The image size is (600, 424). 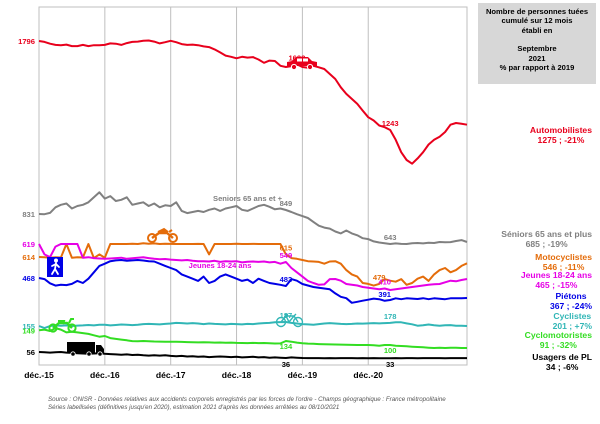 What do you see at coordinates (171, 375) in the screenshot?
I see `x-tick-label: déc.-17` at bounding box center [171, 375].